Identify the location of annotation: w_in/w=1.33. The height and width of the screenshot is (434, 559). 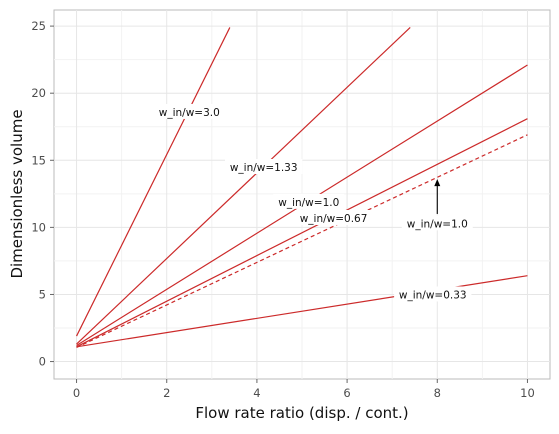
(264, 166).